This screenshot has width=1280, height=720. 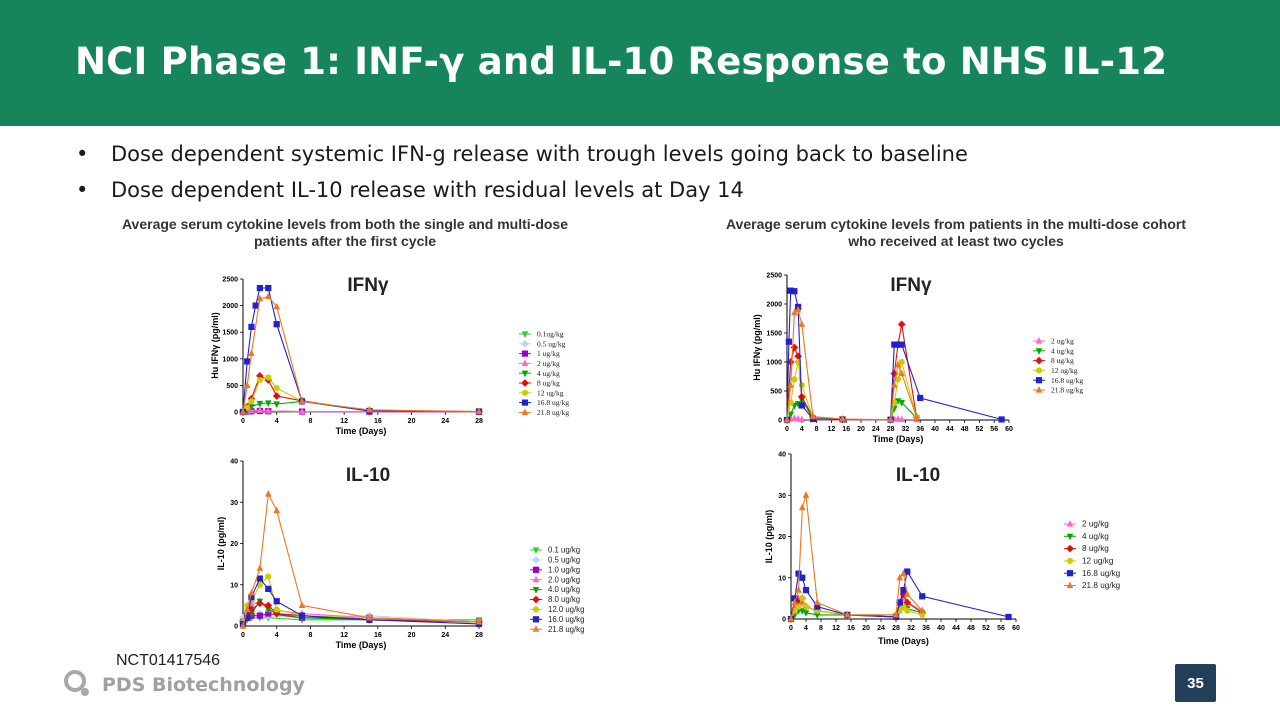 I want to click on x-tick-label: 12, so click(x=344, y=635).